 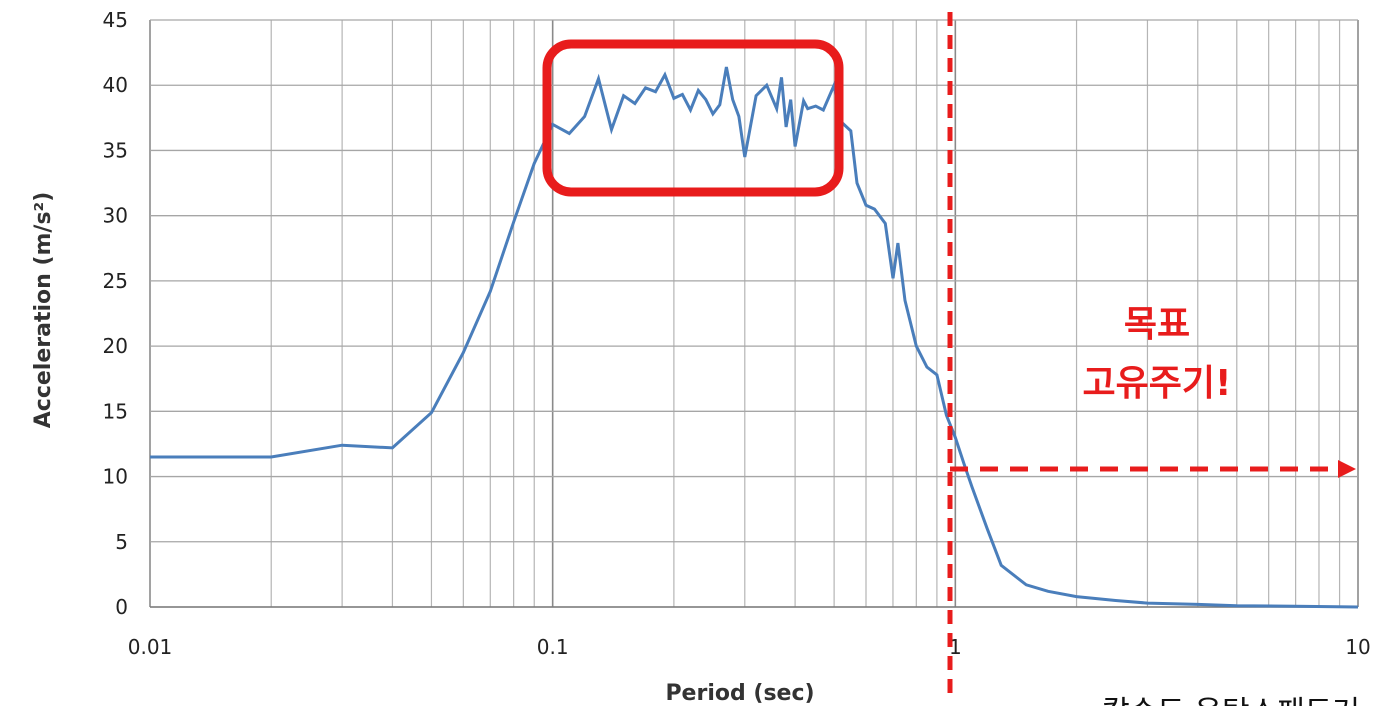 What do you see at coordinates (553, 647) in the screenshot?
I see `x-tick-label: 0.1` at bounding box center [553, 647].